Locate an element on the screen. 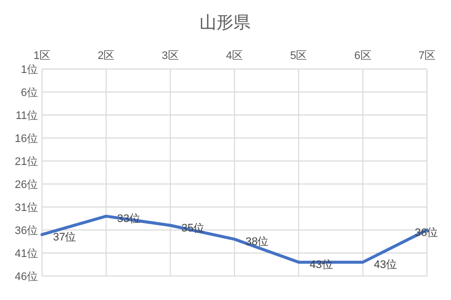 This screenshot has width=451, height=300. x-tick-label: 5区 is located at coordinates (299, 56).